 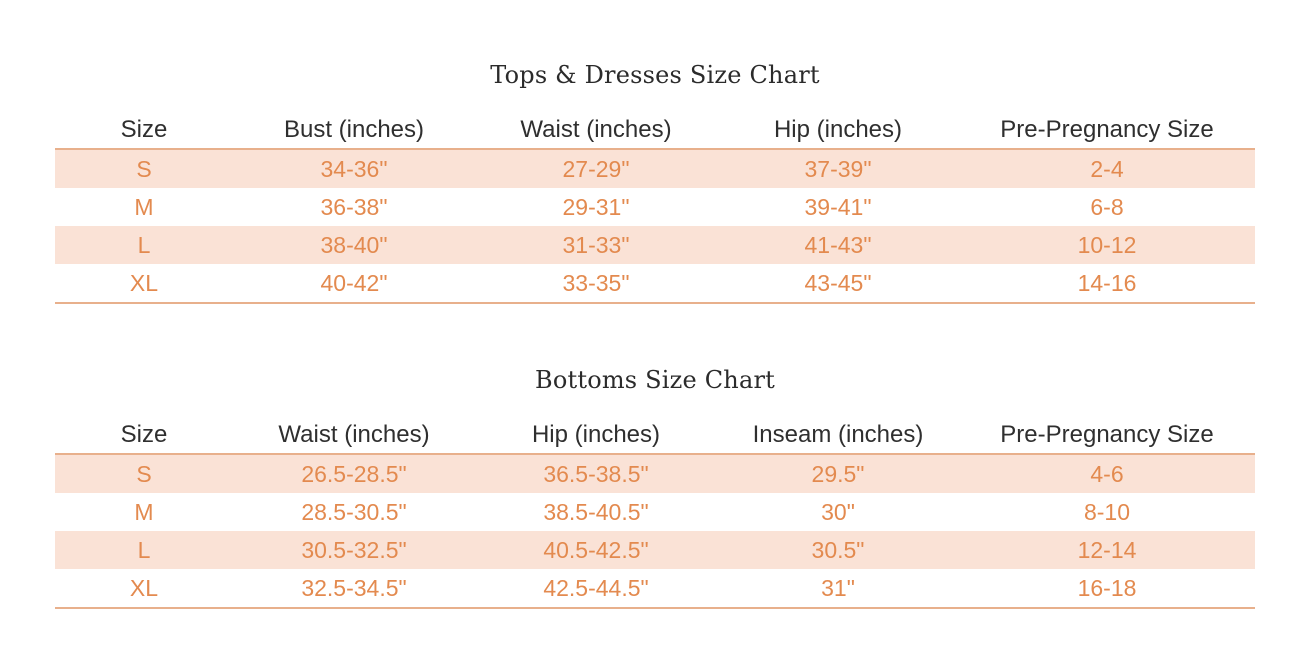 I want to click on table-cell: 31-33", so click(x=596, y=245).